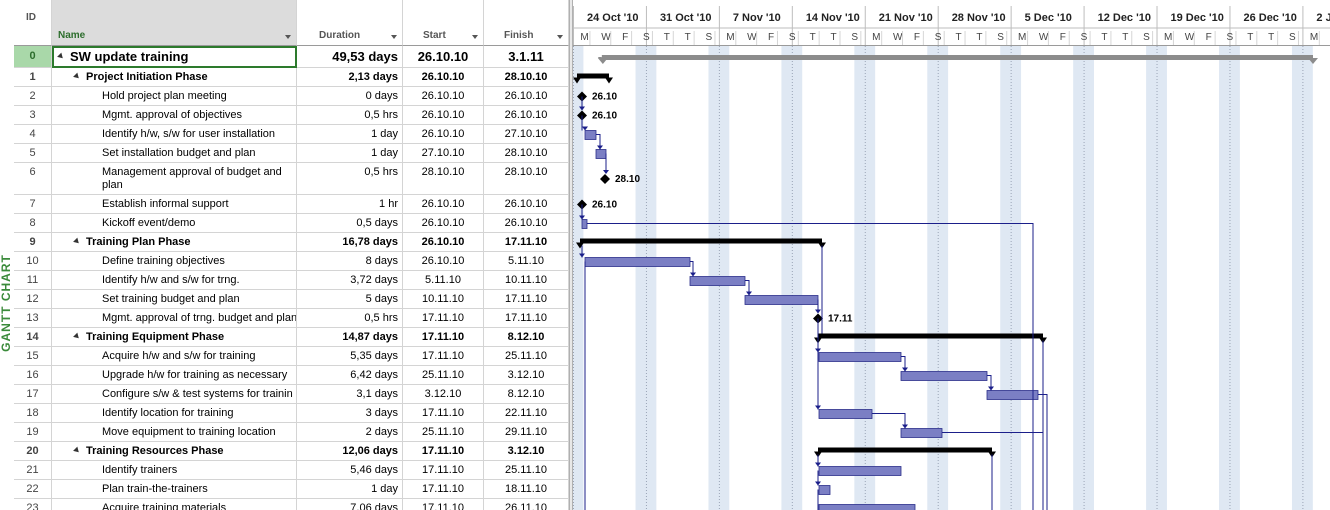 The width and height of the screenshot is (1330, 510). What do you see at coordinates (174, 470) in the screenshot?
I see `task-name-cell: Identify trainers` at bounding box center [174, 470].